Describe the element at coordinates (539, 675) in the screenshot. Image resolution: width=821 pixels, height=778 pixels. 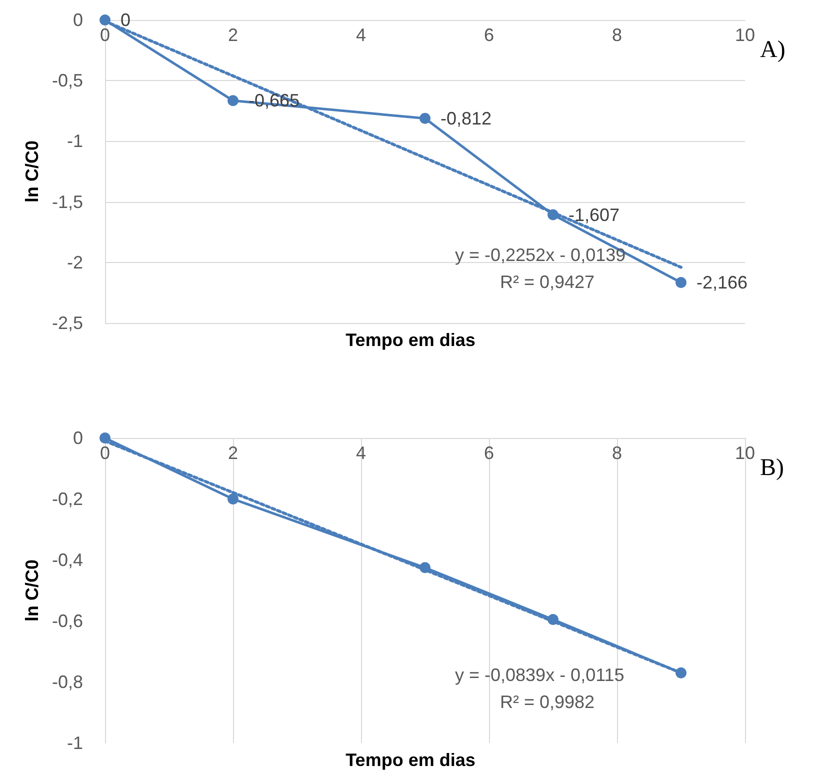
I see `annotation: y = -0,0839x - 0,0115` at that location.